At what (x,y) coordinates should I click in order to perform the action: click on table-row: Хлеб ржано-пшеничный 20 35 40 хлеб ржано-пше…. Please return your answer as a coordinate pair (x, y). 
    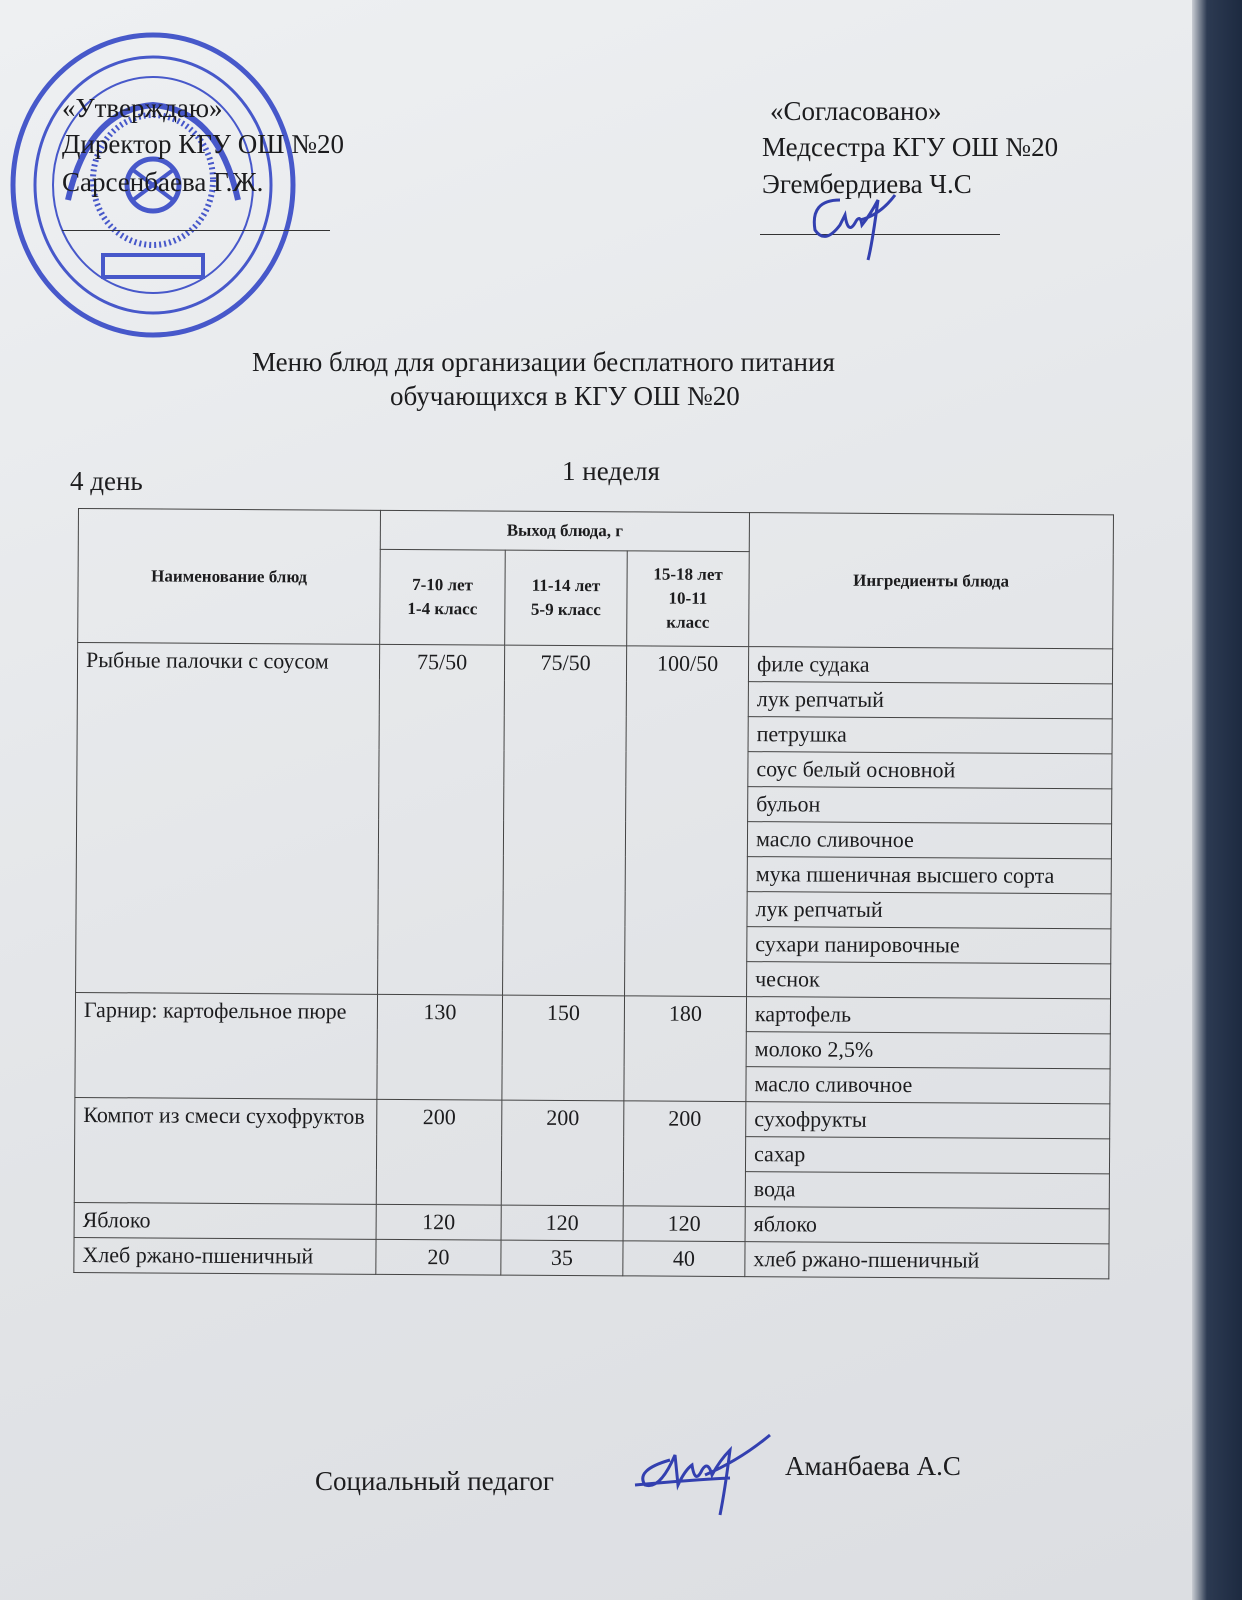
    Looking at the image, I should click on (591, 1258).